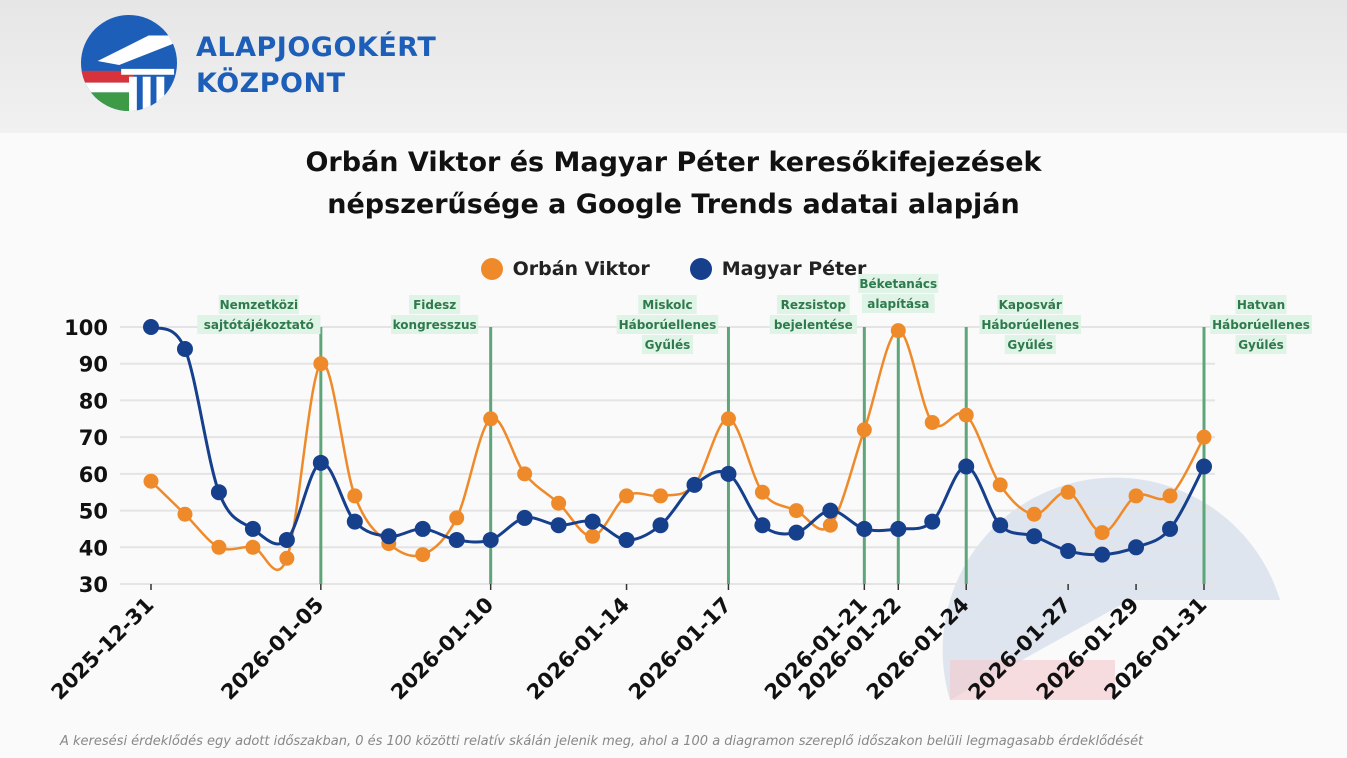  What do you see at coordinates (129, 63) in the screenshot?
I see `alapjogokert-logo-icon` at bounding box center [129, 63].